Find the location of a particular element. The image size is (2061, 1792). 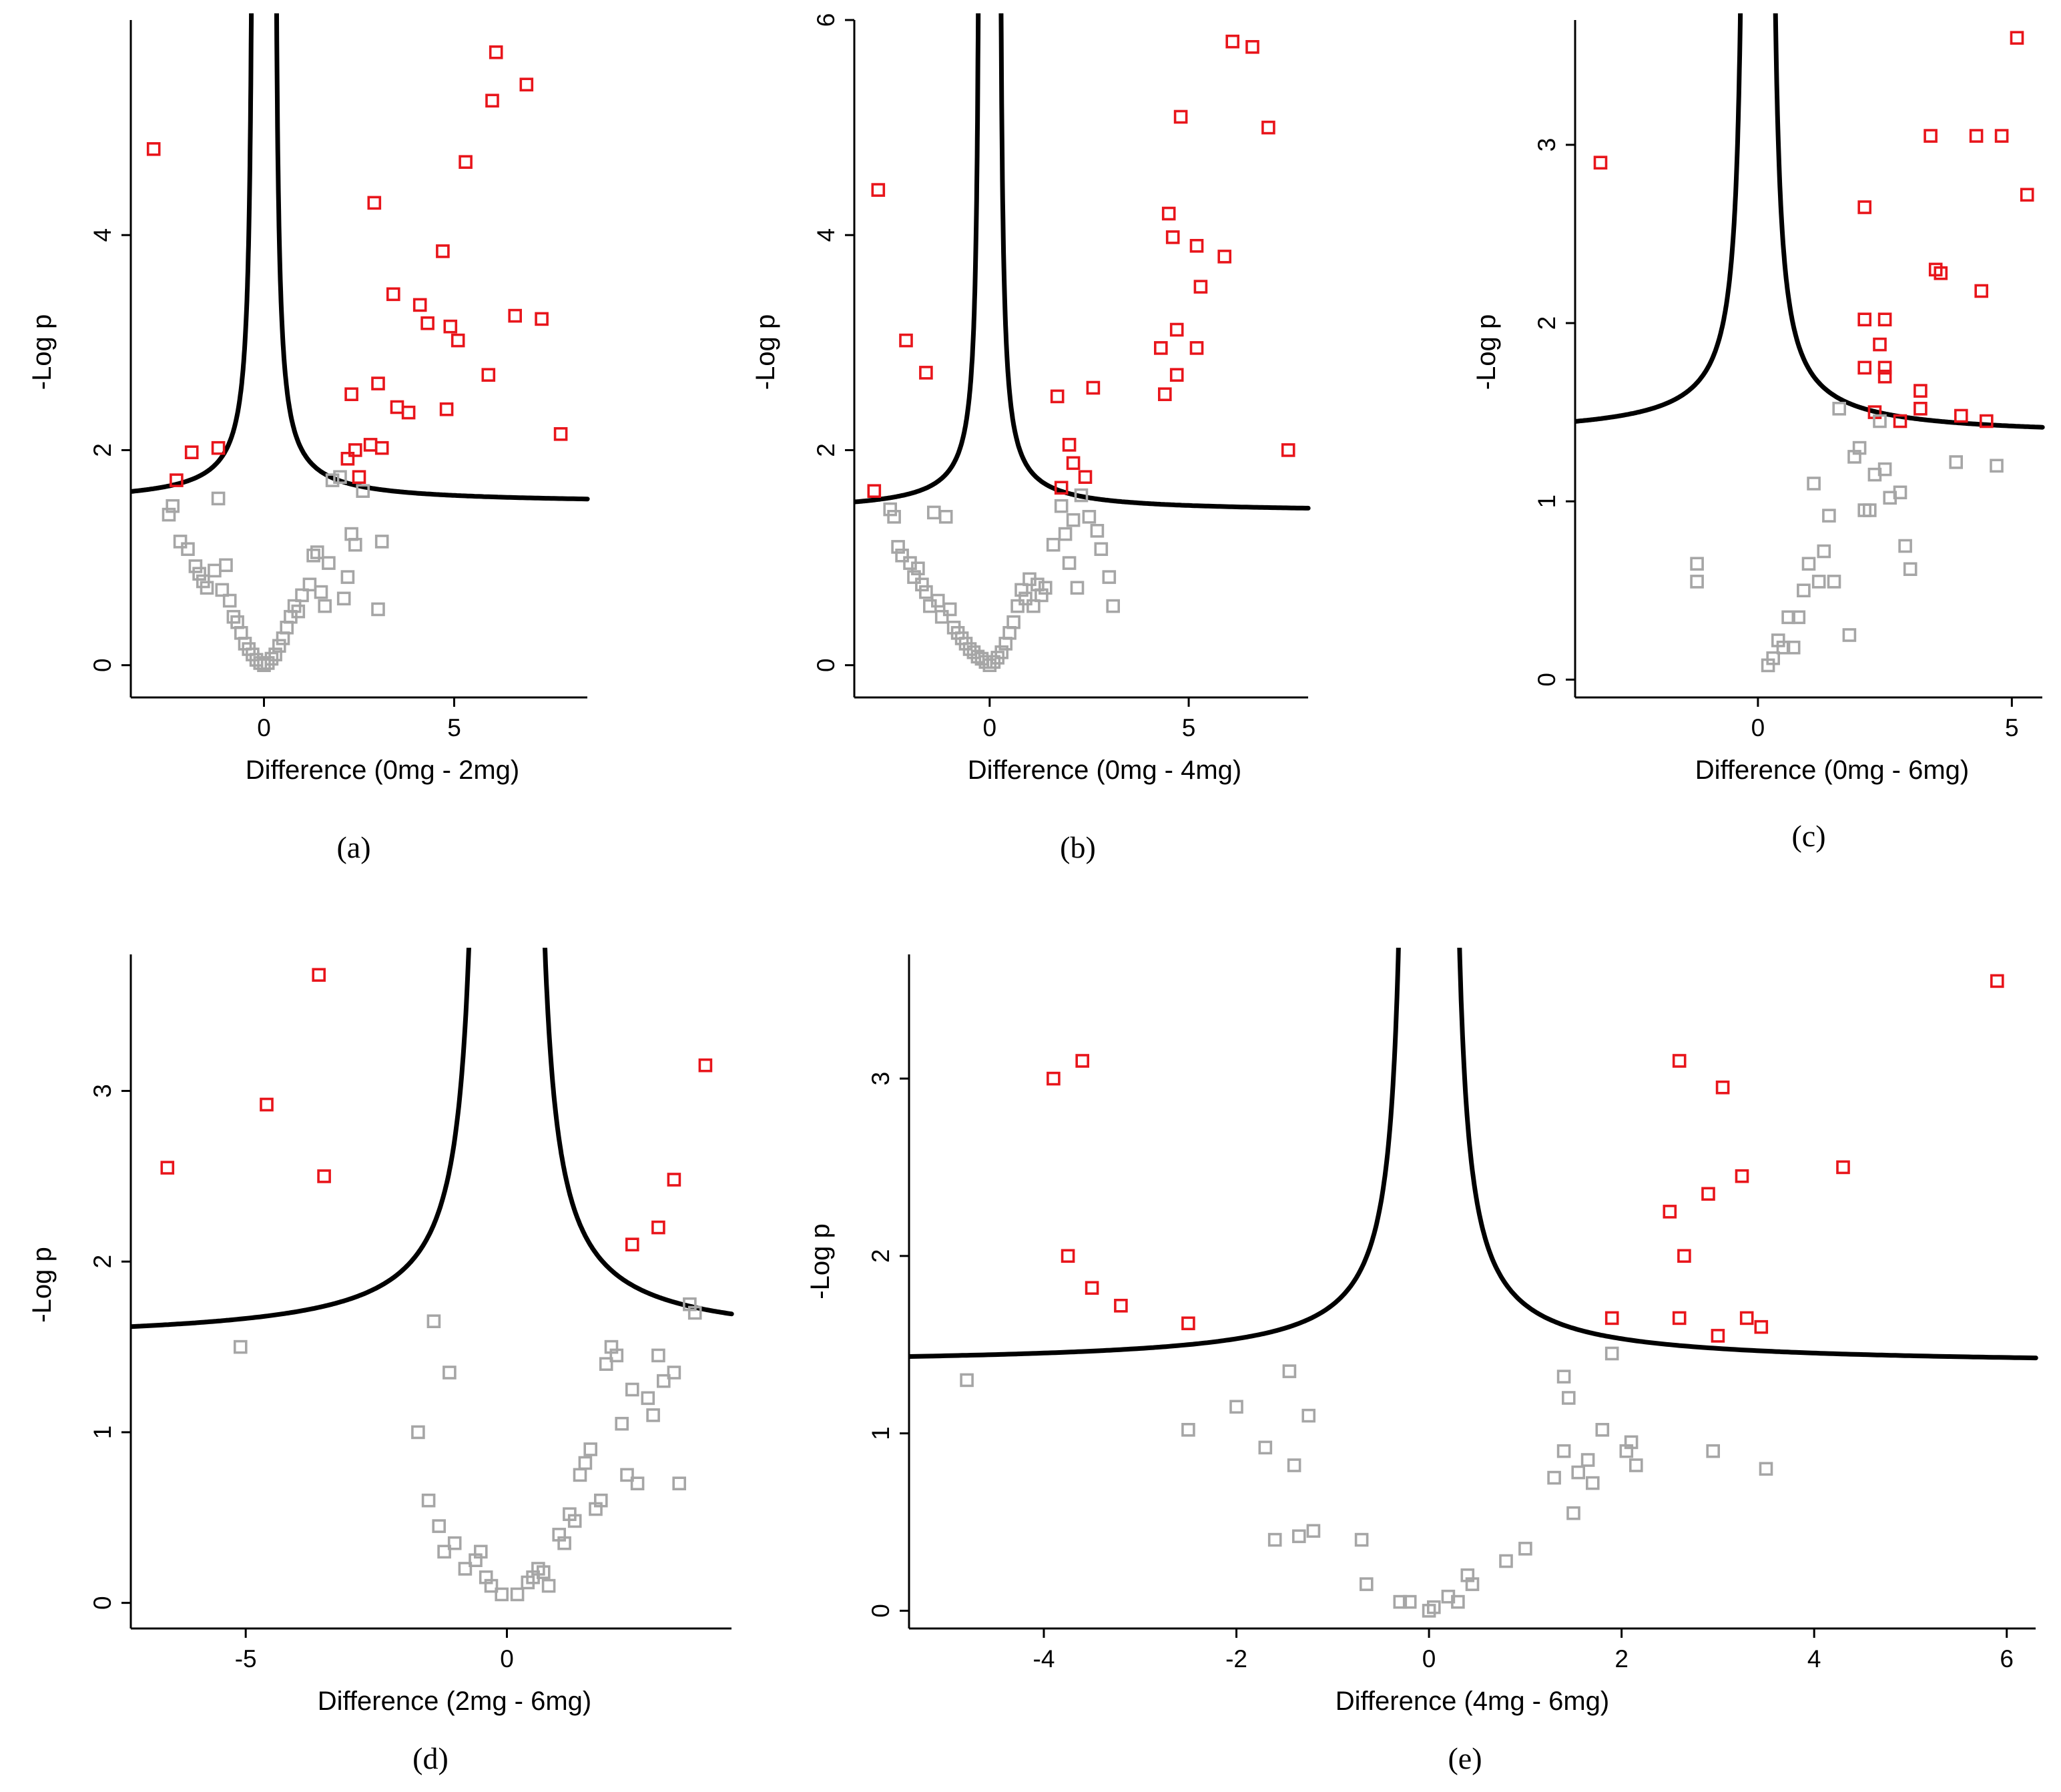

y-tick-label: 4 is located at coordinates (826, 235).